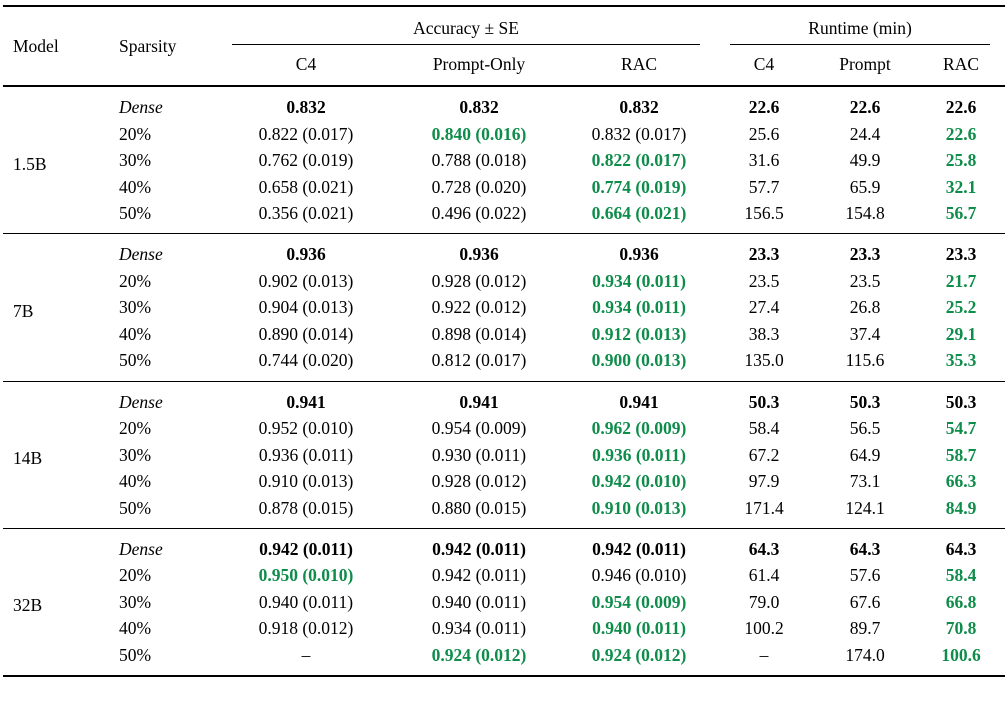  Describe the element at coordinates (860, 31) in the screenshot. I see `group-header-runtime-label: Runtime (min)` at that location.